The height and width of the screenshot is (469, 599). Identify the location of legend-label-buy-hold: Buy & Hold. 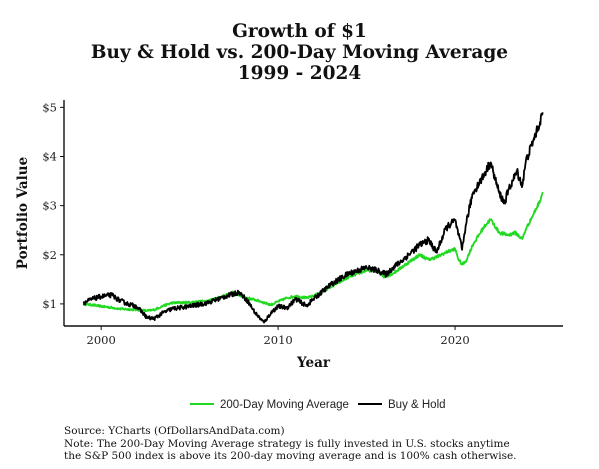
(417, 405).